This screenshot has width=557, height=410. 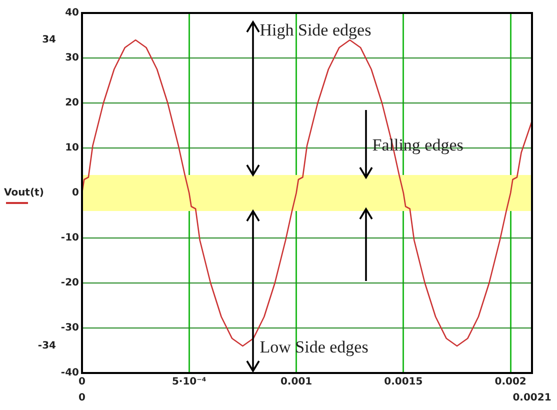 What do you see at coordinates (316, 30) in the screenshot?
I see `annotation: High Side edges` at bounding box center [316, 30].